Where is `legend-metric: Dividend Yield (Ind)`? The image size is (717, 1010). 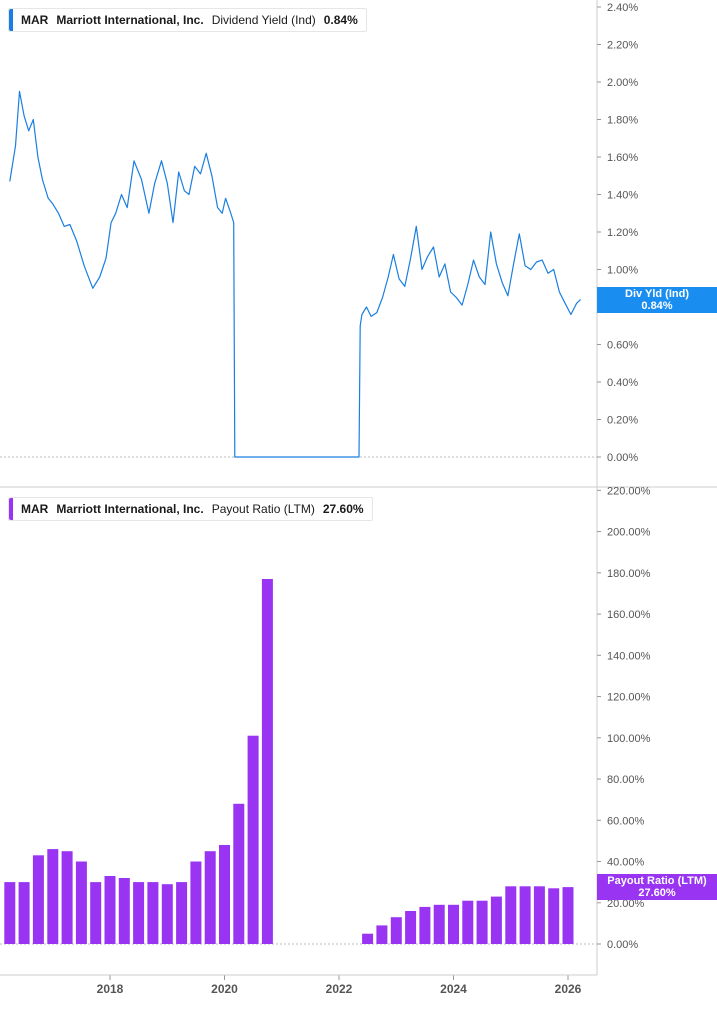
legend-metric: Dividend Yield (Ind) is located at coordinates (263, 20).